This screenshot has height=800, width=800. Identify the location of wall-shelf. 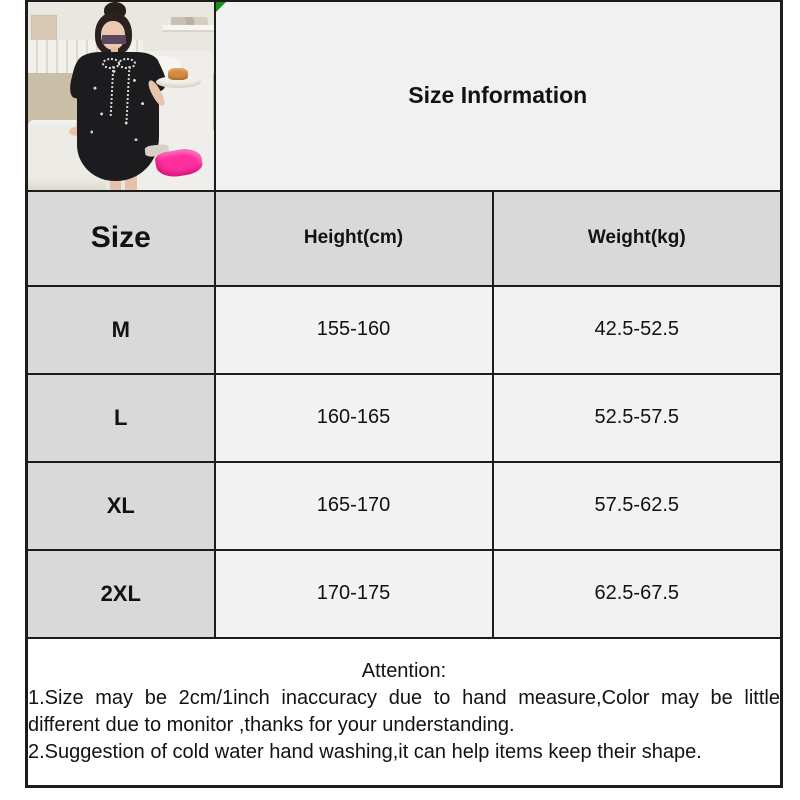
(188, 28).